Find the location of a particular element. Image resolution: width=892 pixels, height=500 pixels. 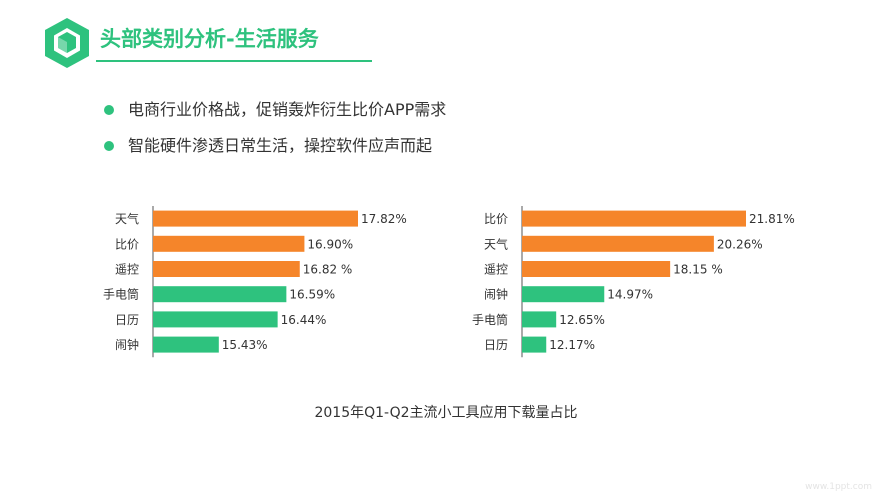

bullet-item: 电商行业价格战，促销轰炸衍生比价APP需求 is located at coordinates (400, 114).